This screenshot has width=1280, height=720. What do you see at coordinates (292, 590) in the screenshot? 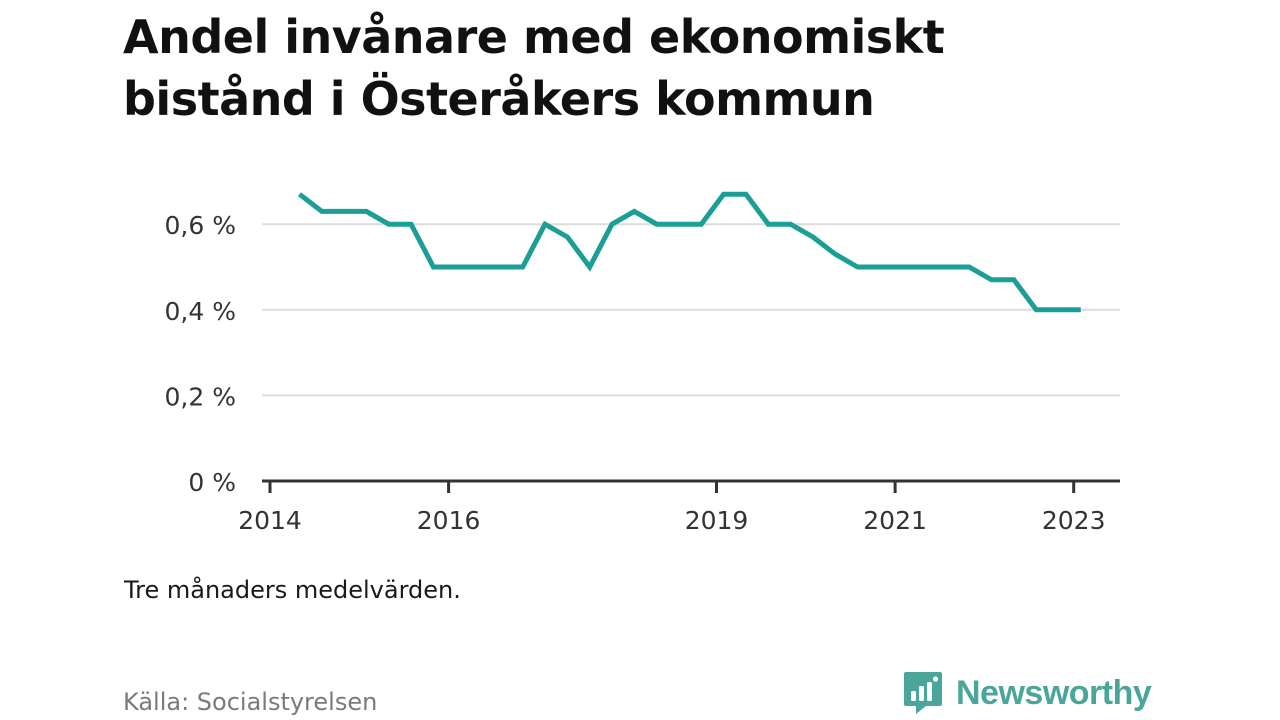
I see `chart-note: Tre månaders medelvärden.` at bounding box center [292, 590].